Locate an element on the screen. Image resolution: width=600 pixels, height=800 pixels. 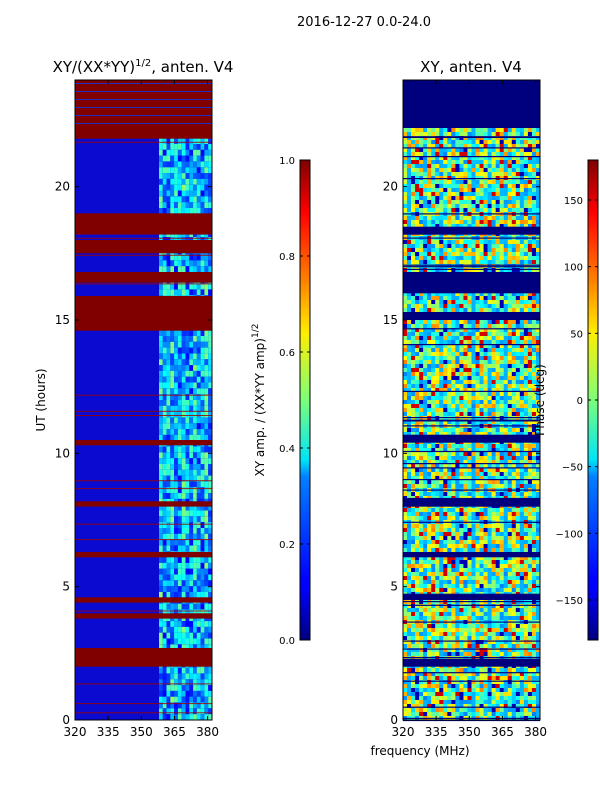
amplitude-saturated-band is located at coordinates (143, 657).